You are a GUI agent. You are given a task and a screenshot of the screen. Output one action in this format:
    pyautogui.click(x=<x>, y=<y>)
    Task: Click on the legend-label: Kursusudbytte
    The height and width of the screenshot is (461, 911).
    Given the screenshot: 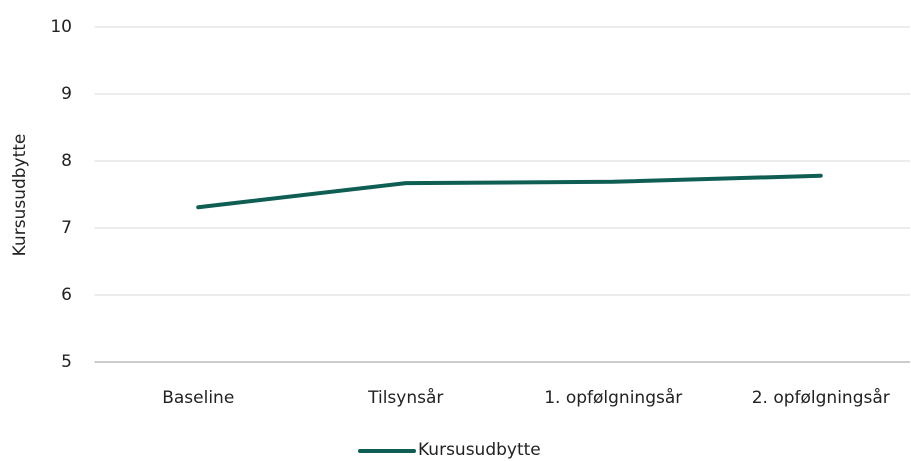 What is the action you would take?
    pyautogui.click(x=479, y=450)
    